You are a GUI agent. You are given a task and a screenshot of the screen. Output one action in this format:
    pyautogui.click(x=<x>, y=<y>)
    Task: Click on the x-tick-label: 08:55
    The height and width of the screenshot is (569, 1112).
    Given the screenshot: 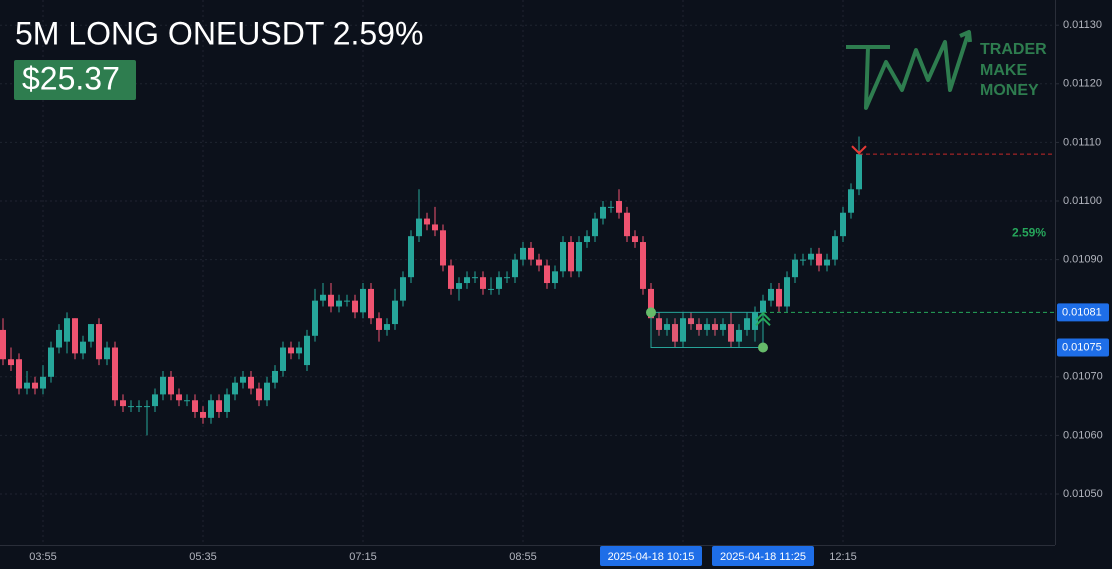 What is the action you would take?
    pyautogui.click(x=523, y=557)
    